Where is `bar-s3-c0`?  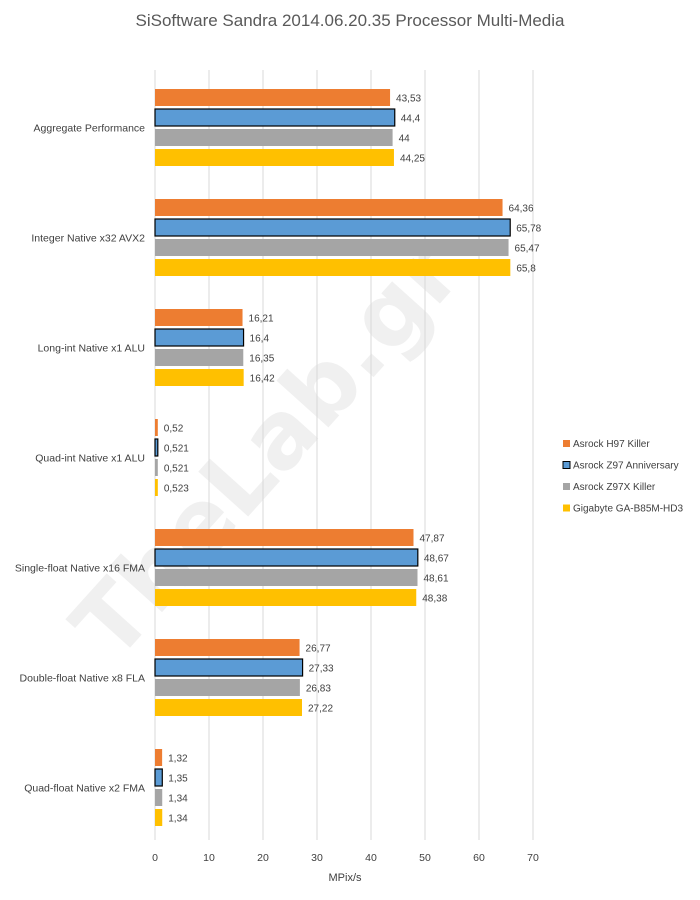
bar-s3-c0 is located at coordinates (274, 157).